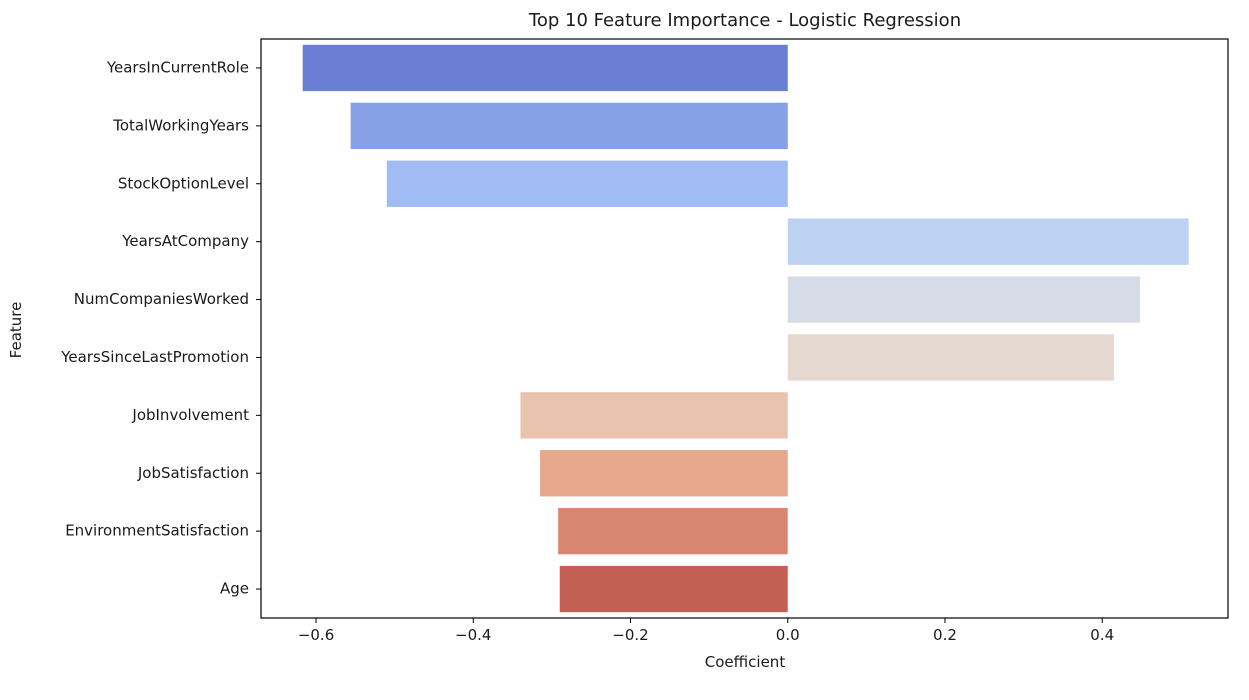  I want to click on x-tick-label: −0.2, so click(630, 635).